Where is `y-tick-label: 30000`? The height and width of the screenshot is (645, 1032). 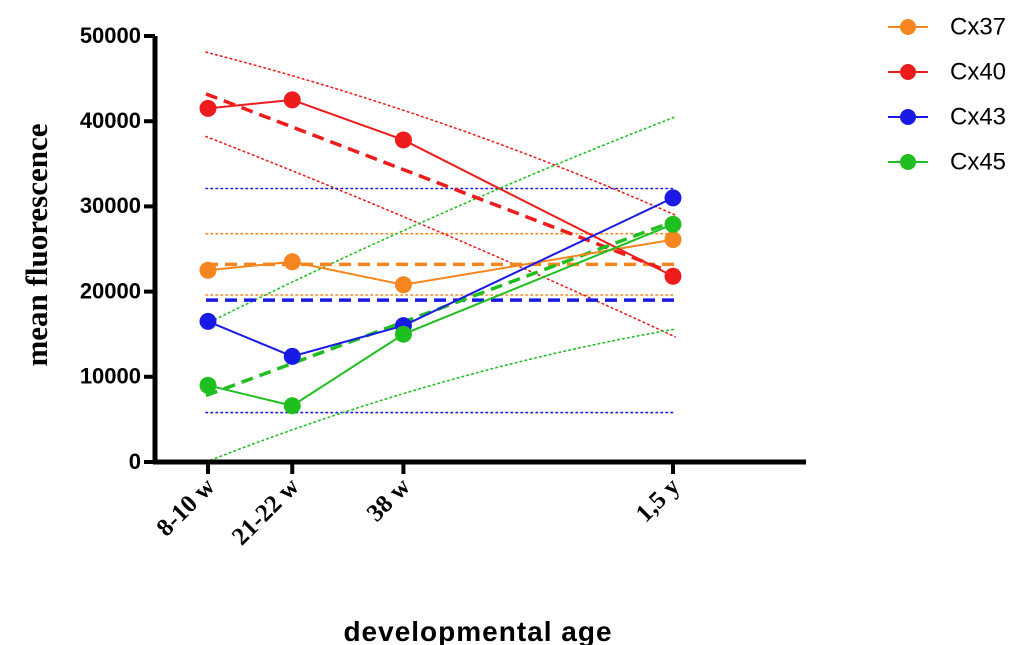 y-tick-label: 30000 is located at coordinates (110, 205).